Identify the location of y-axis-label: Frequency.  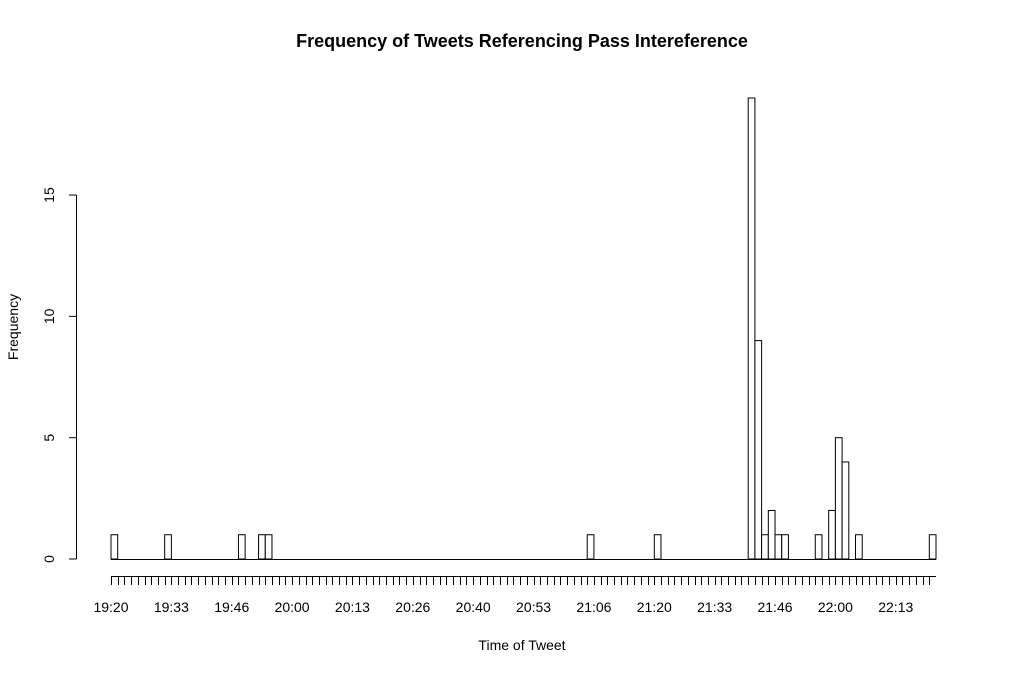
(13, 327).